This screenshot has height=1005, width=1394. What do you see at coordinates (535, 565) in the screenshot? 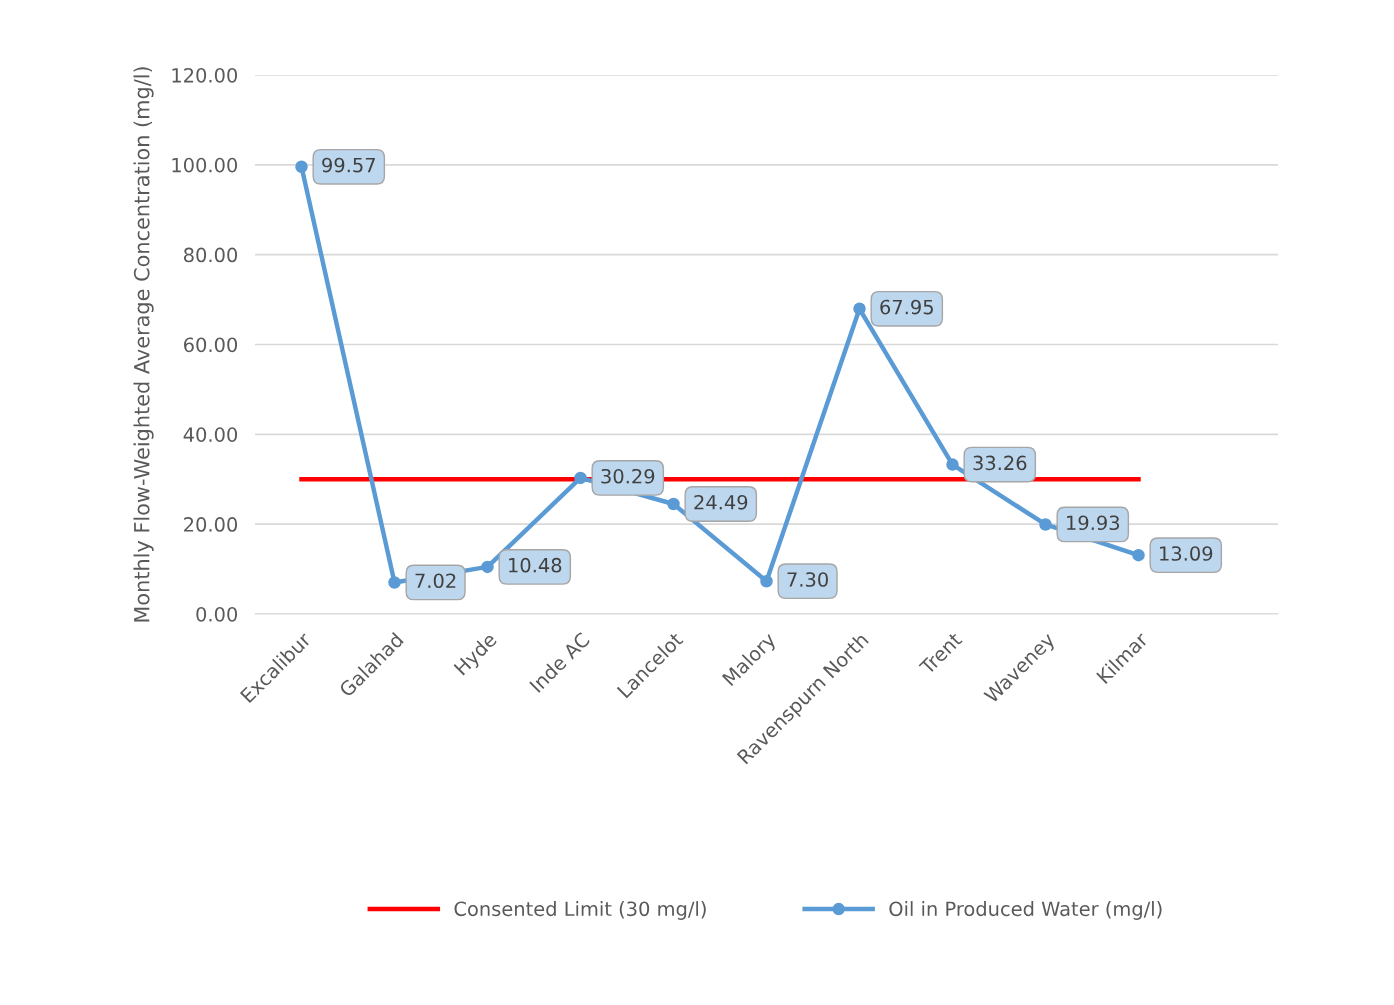
I see `data-label: 10.48` at bounding box center [535, 565].